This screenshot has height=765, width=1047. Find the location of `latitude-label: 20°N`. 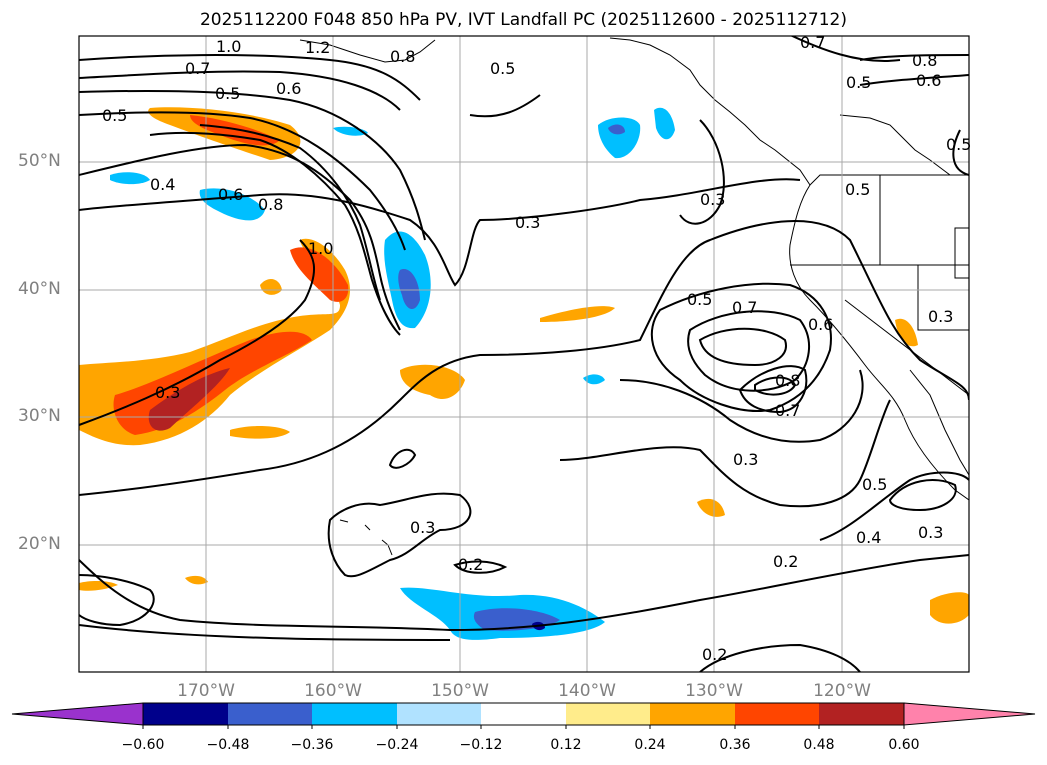

latitude-label: 20°N is located at coordinates (39, 544).